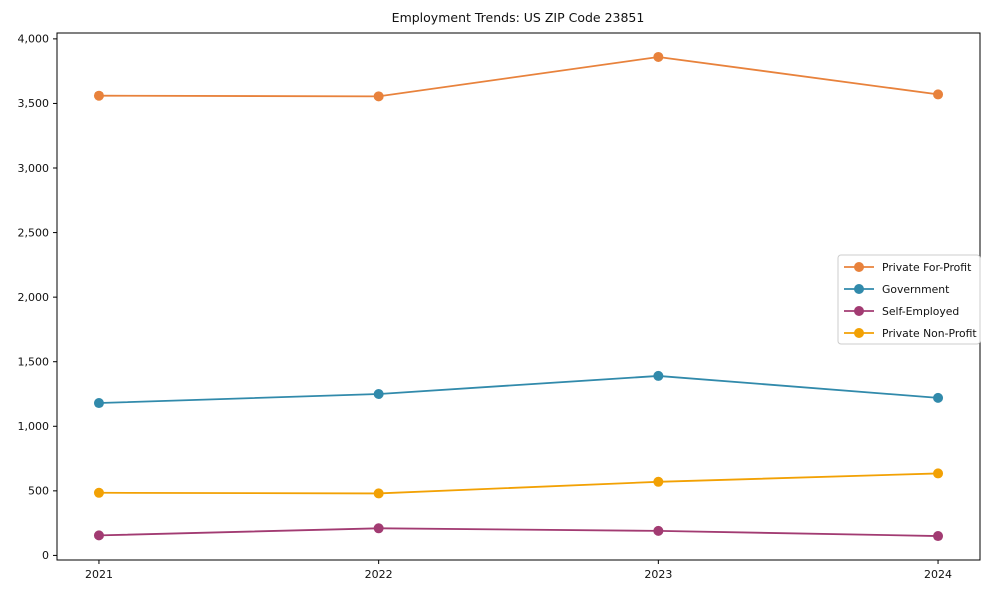 This screenshot has width=1000, height=604. I want to click on legend-item: Government, so click(896, 289).